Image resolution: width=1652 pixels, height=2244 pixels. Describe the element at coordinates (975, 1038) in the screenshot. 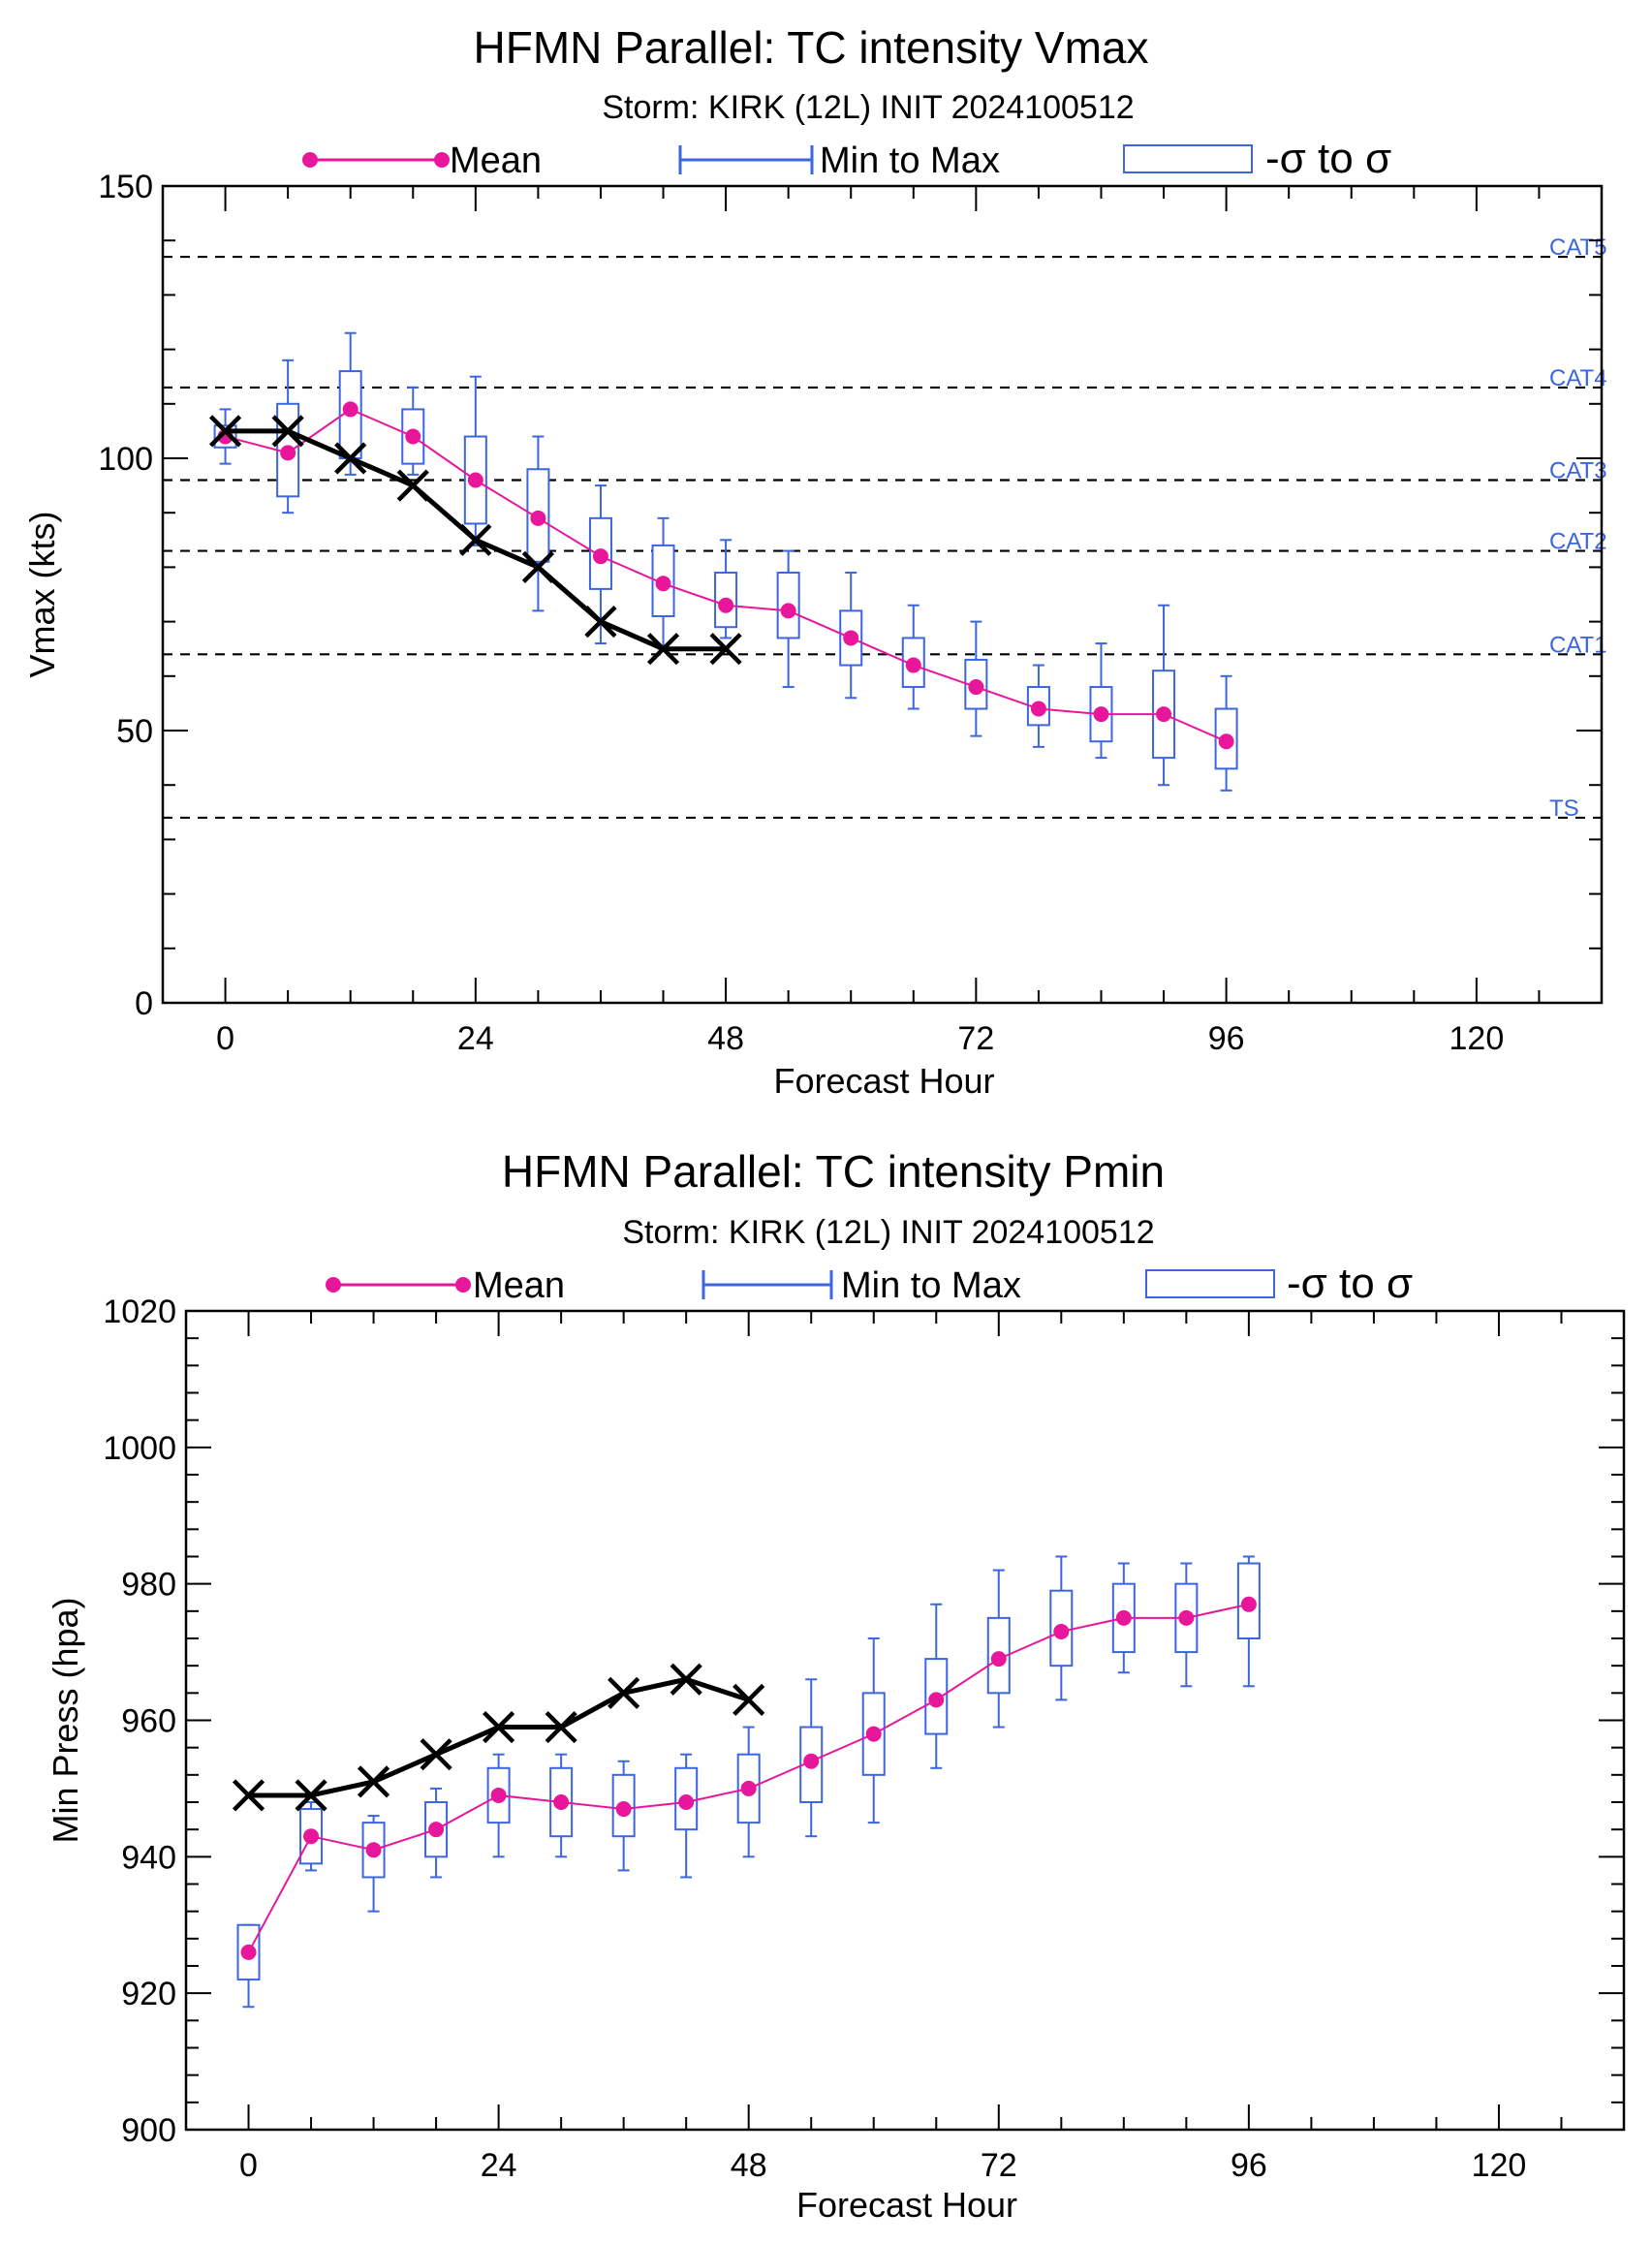

I see `x-tick-label: 72` at that location.